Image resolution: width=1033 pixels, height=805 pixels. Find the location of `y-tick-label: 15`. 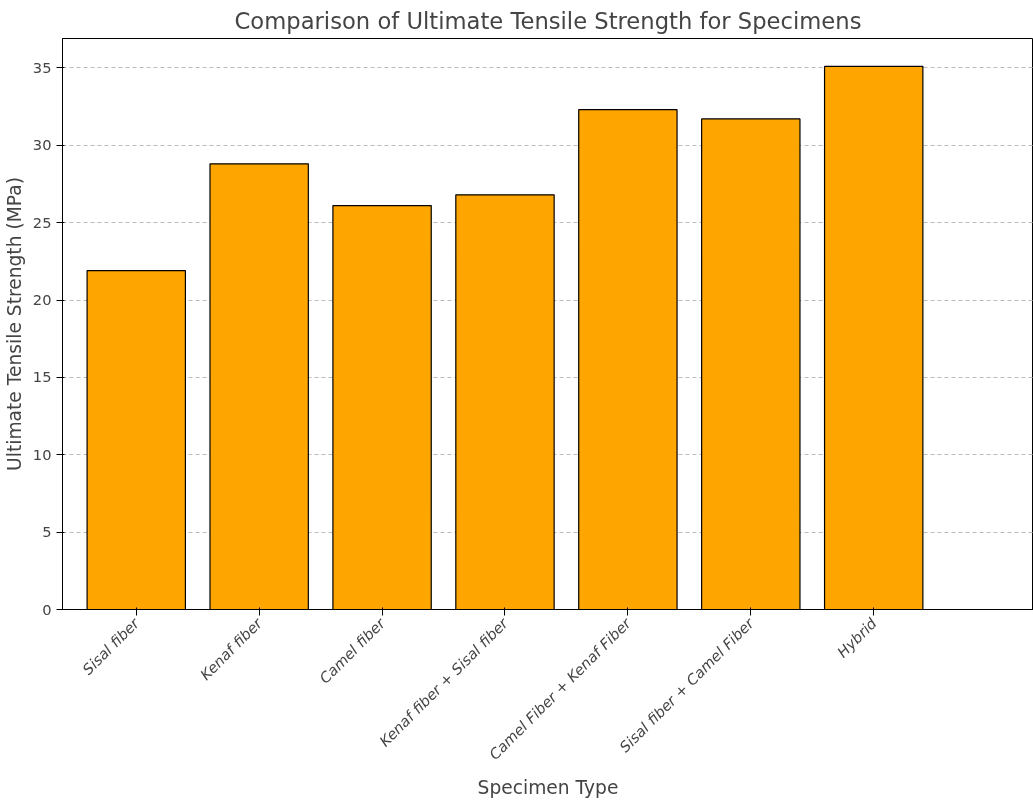

y-tick-label: 15 is located at coordinates (42, 377).